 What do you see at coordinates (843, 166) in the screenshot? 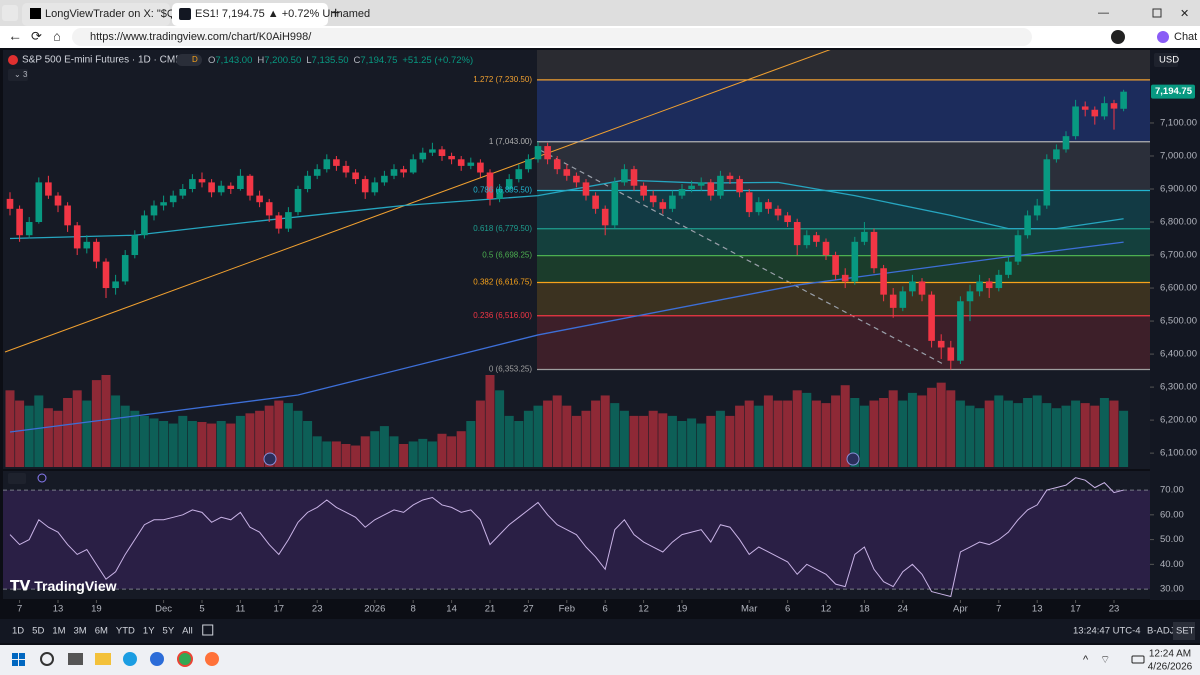
I see `fib-zone` at bounding box center [843, 166].